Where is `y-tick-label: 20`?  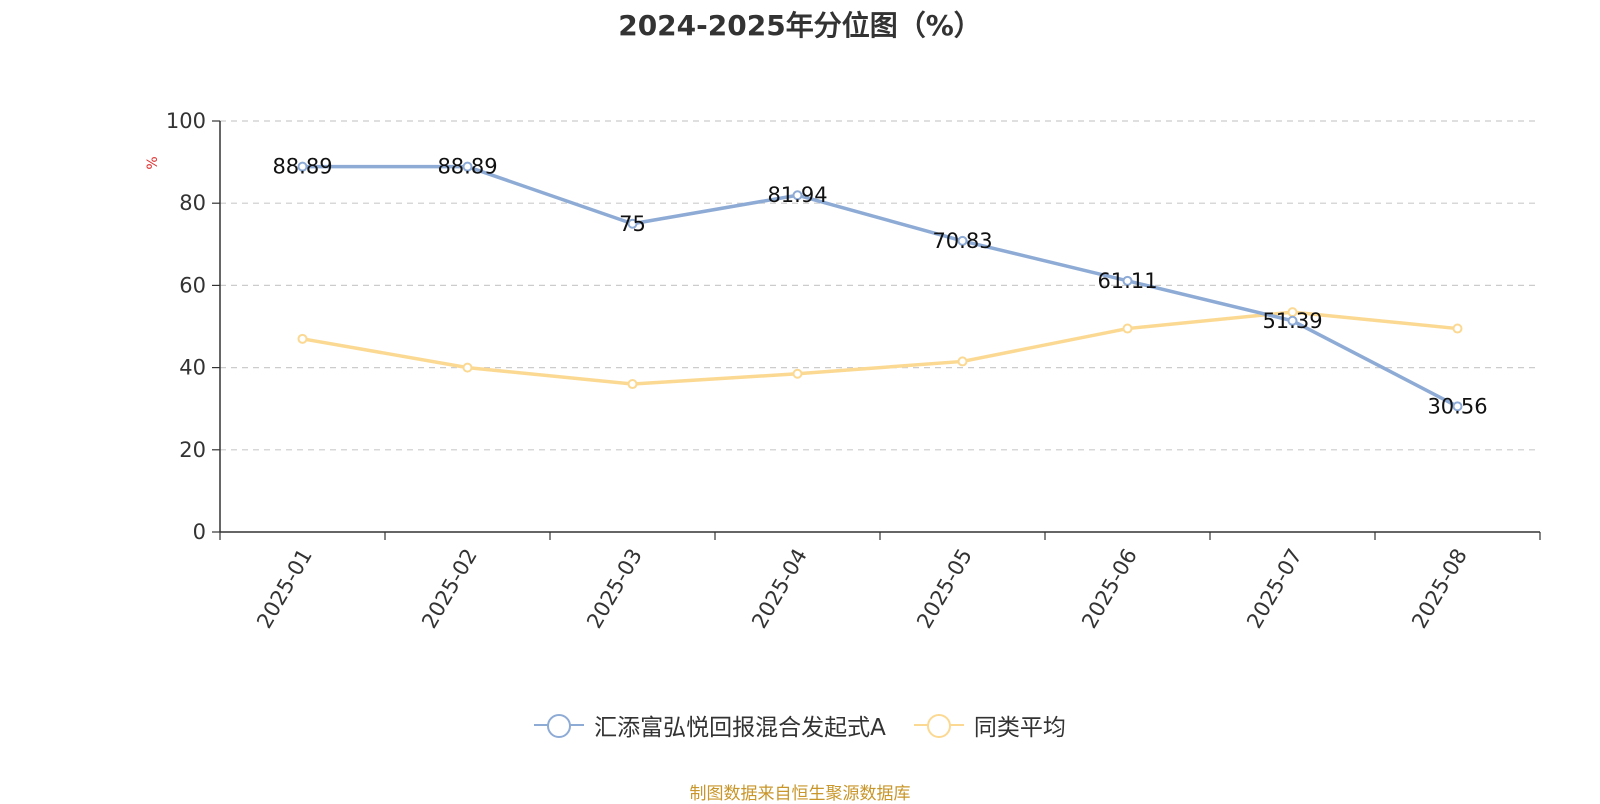 y-tick-label: 20 is located at coordinates (192, 450).